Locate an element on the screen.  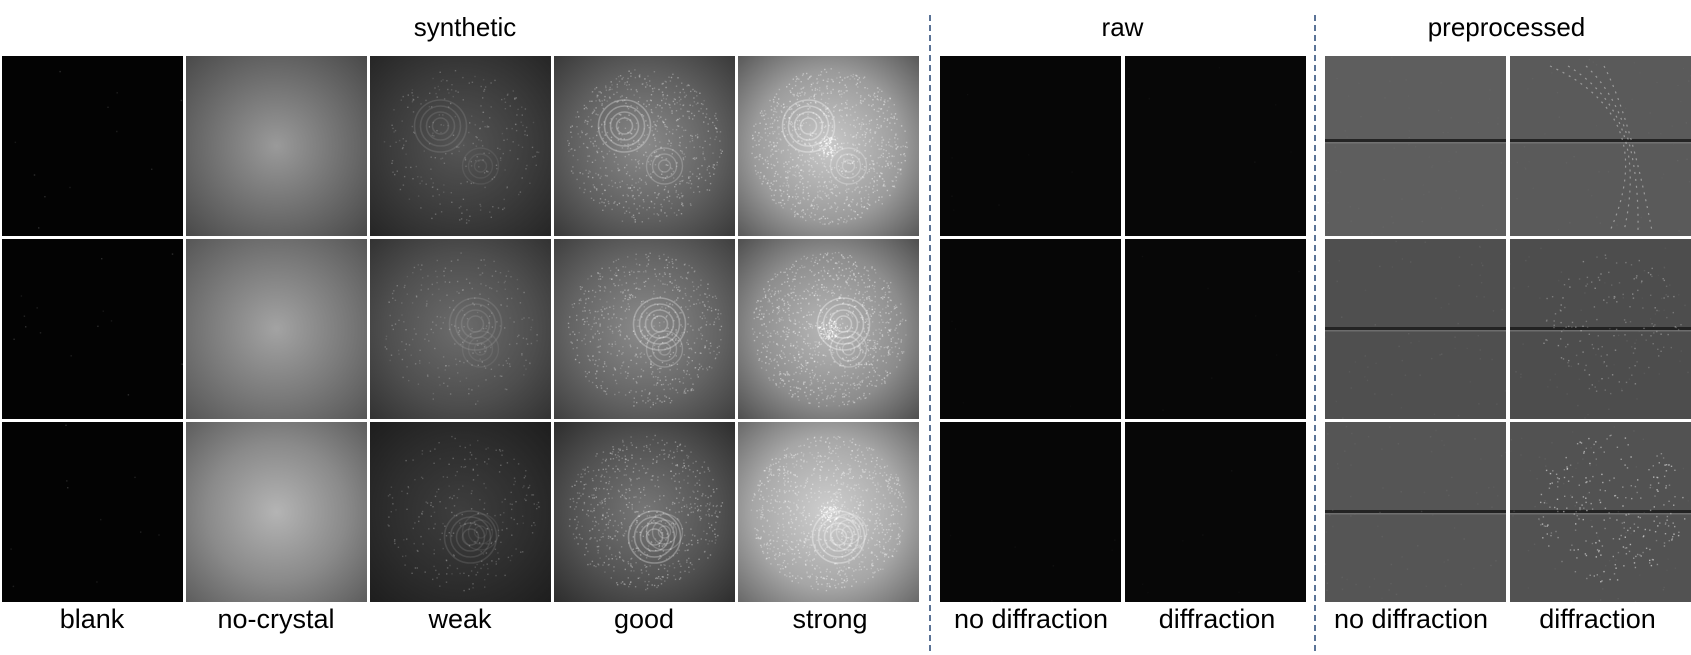
column-label-raw-diffraction: diffraction is located at coordinates (1217, 619).